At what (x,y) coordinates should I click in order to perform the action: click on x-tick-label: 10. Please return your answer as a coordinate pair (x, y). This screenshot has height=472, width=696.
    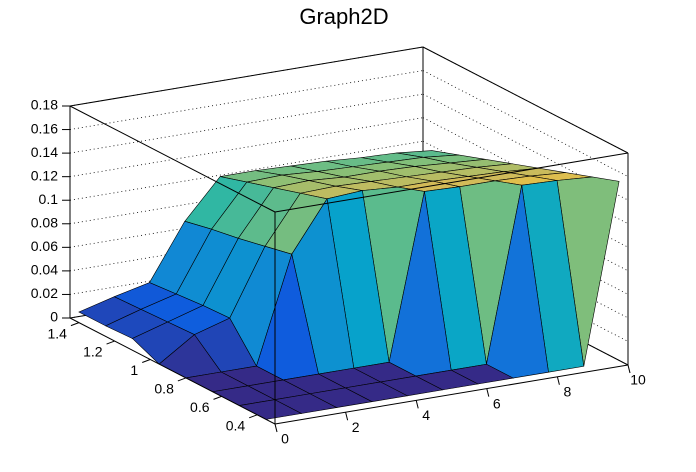
    Looking at the image, I should click on (638, 380).